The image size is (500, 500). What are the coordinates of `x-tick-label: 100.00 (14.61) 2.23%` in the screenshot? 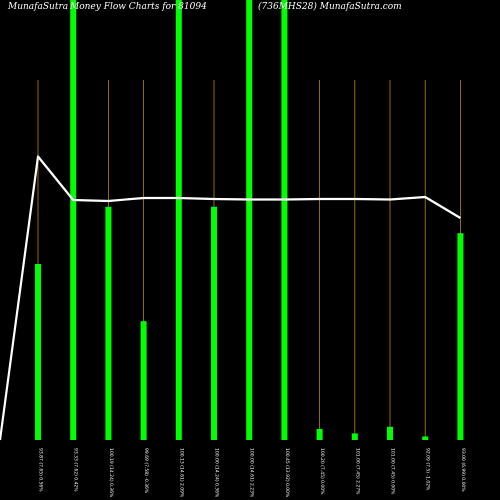 It's located at (252, 473).